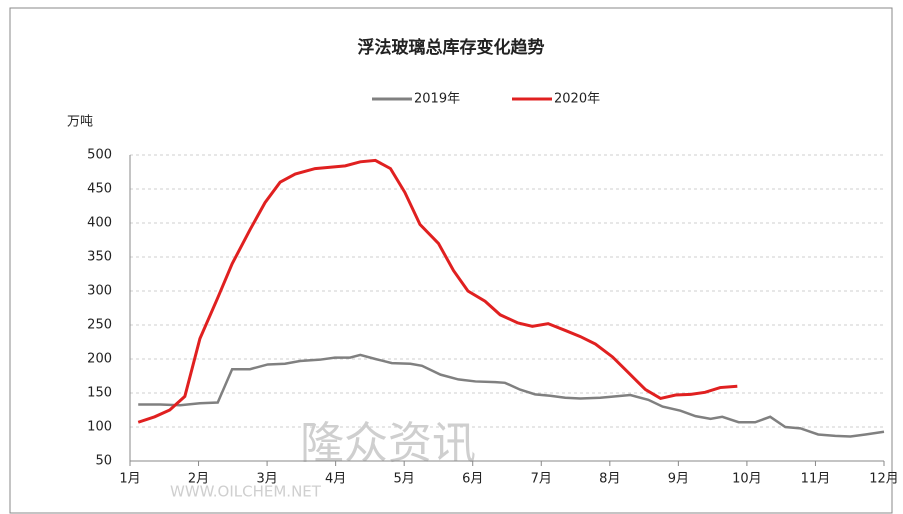 The image size is (903, 514). I want to click on y-tick-label: 500, so click(99, 155).